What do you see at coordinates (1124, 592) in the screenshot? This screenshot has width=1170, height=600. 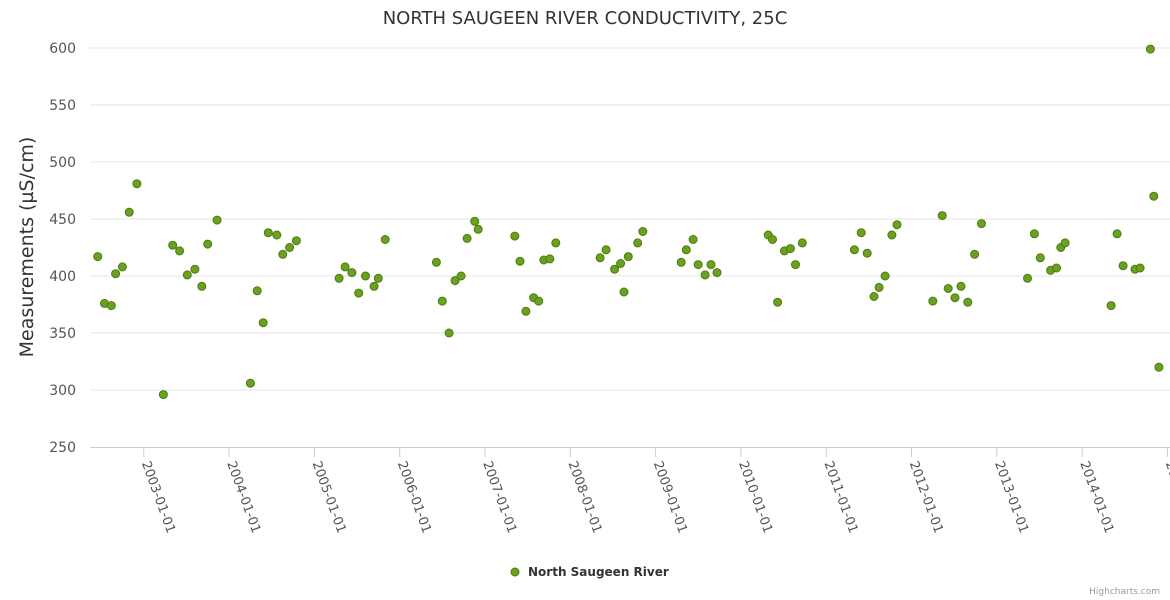 I see `credits-link: Highcharts.com` at bounding box center [1124, 592].